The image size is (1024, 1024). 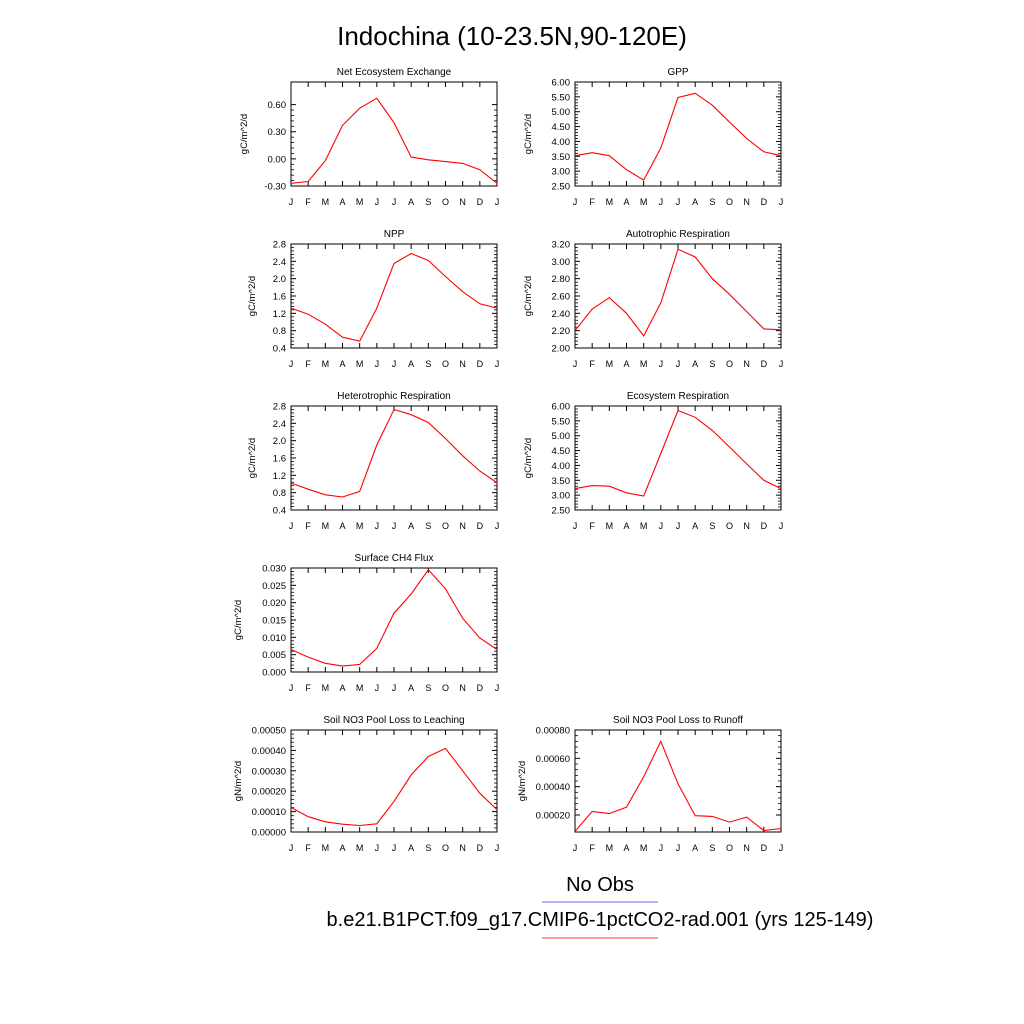 I want to click on panel-title: GPP, so click(x=677, y=72).